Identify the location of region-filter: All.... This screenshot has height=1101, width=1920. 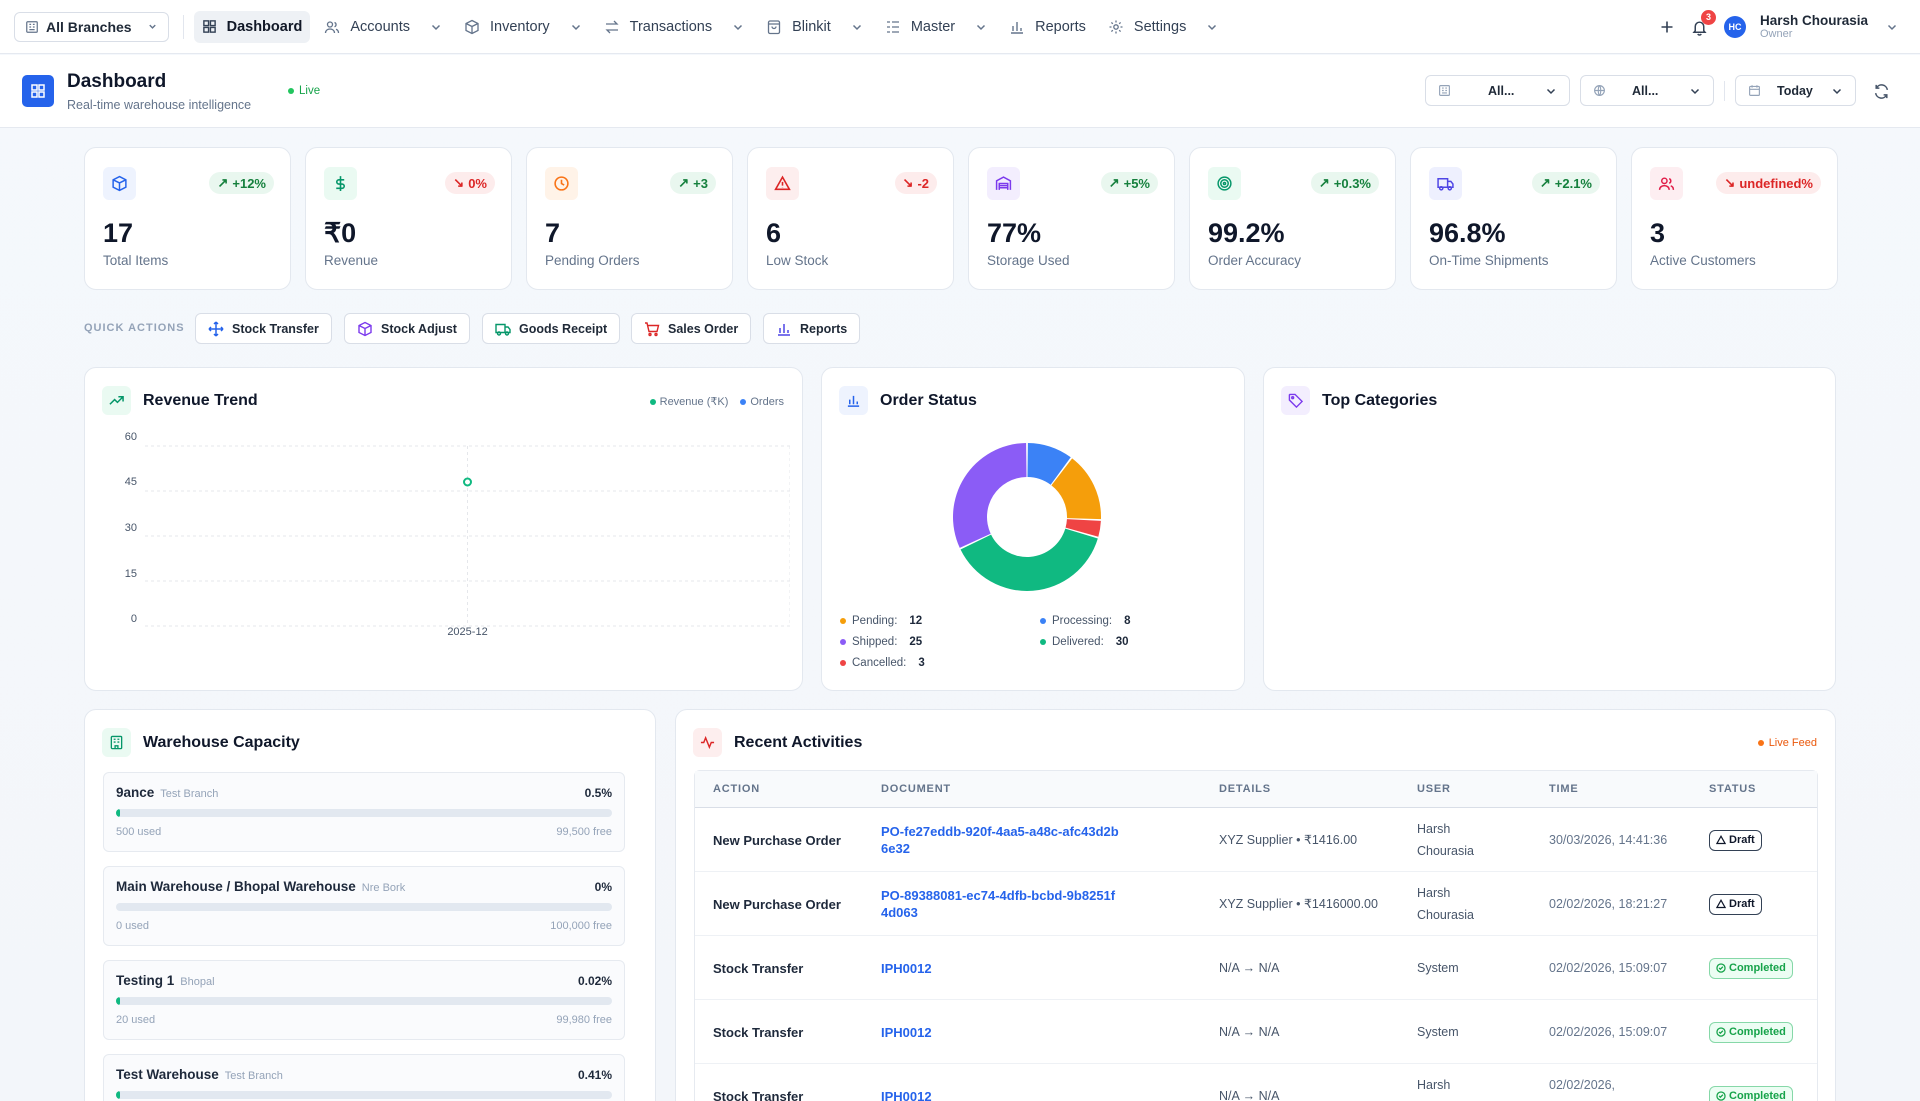
(1647, 90).